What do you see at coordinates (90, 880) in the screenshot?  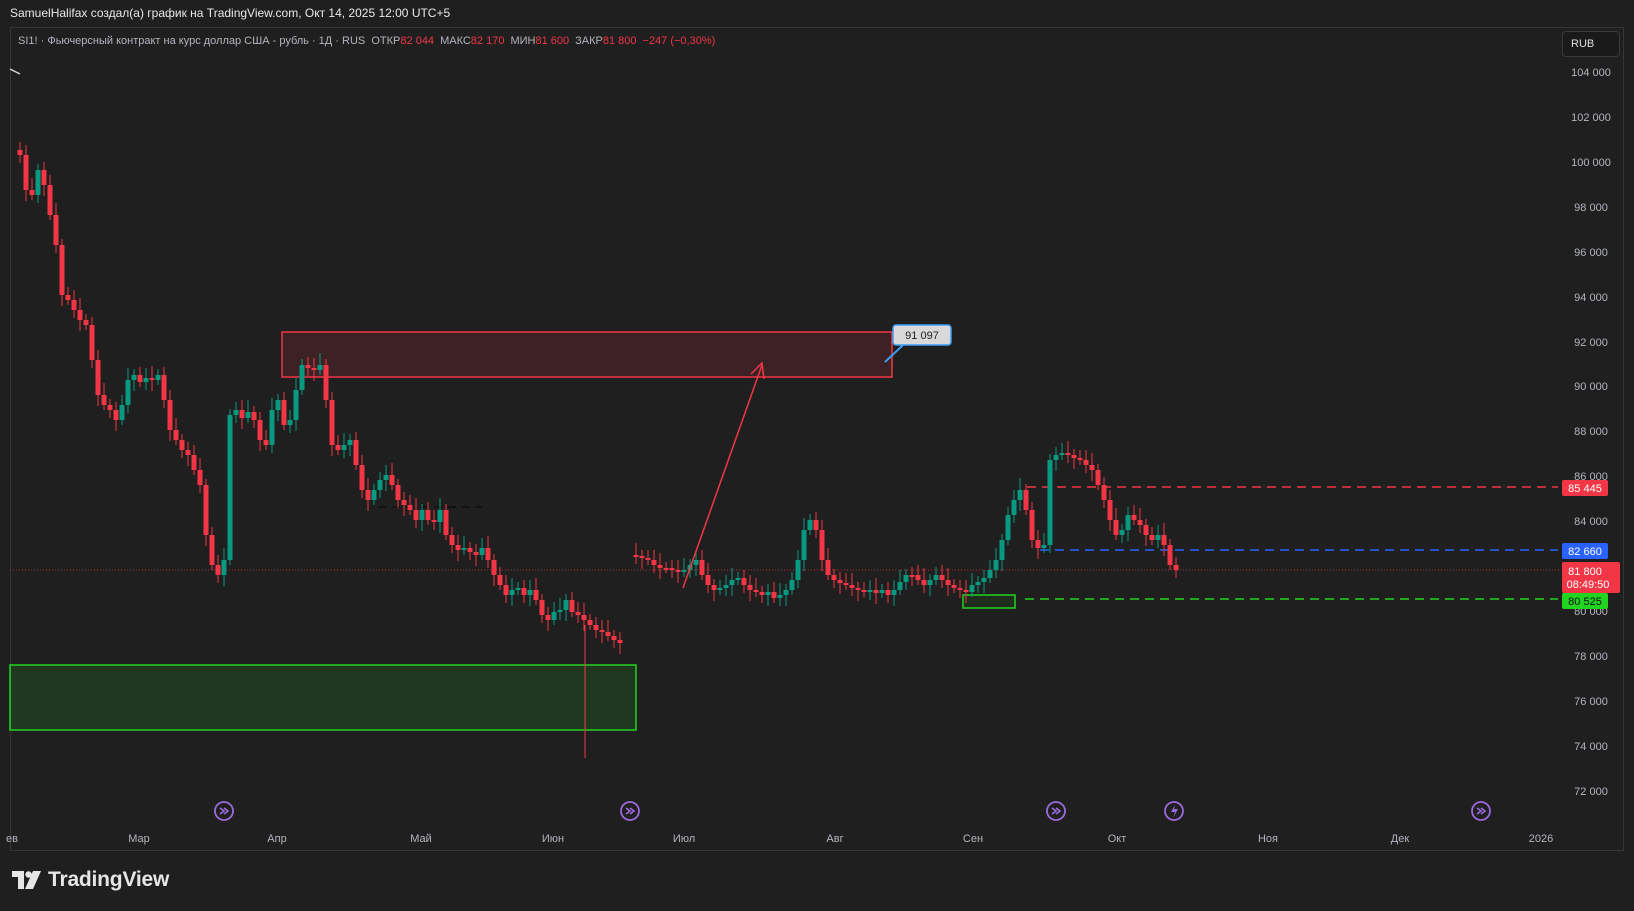 I see `tradingview-logo: TradingView` at bounding box center [90, 880].